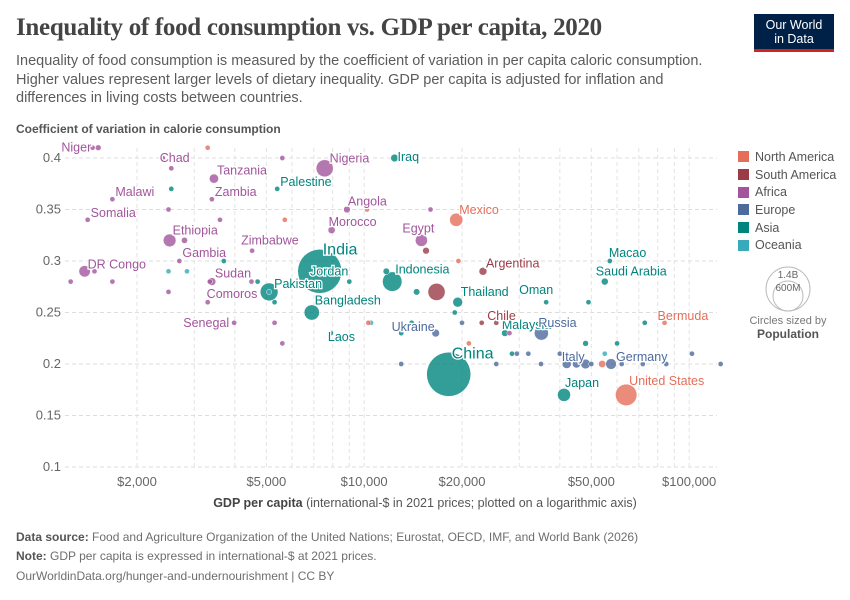 The width and height of the screenshot is (850, 600). Describe the element at coordinates (787, 192) in the screenshot. I see `legend-item: Africa` at that location.